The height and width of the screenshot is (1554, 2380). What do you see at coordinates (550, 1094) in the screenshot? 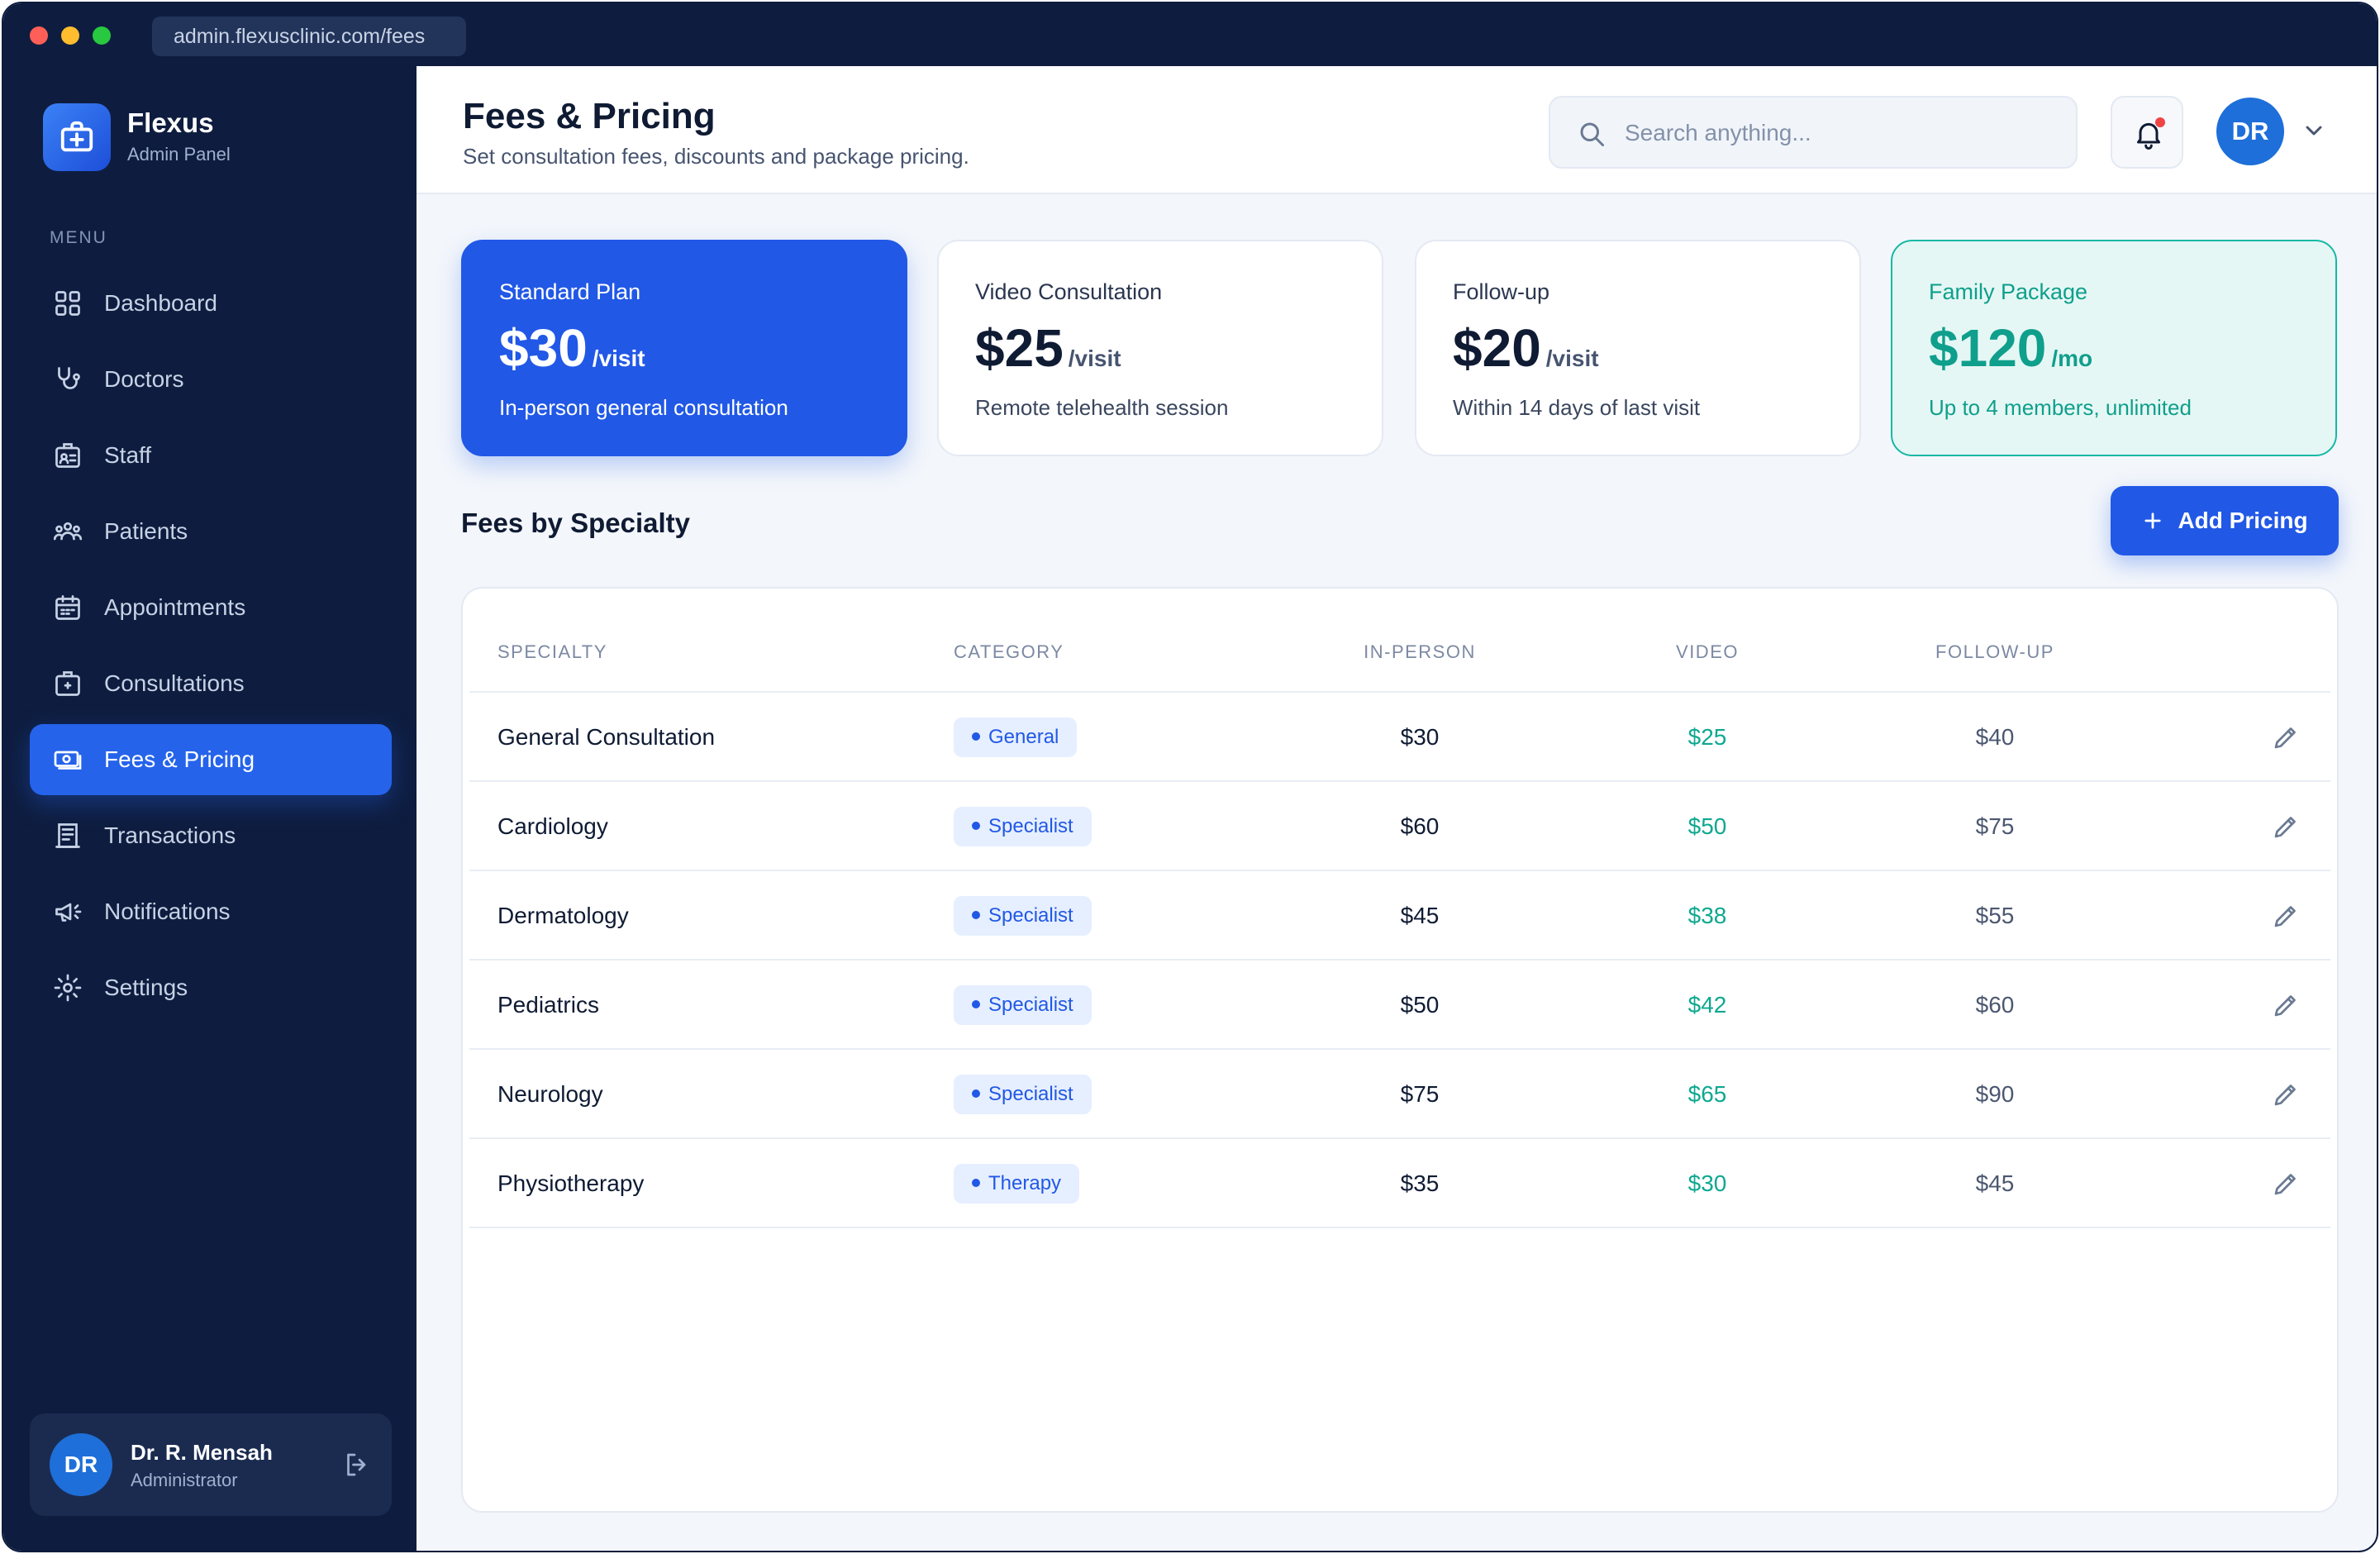
I see `specialty-cell: Neurology` at bounding box center [550, 1094].